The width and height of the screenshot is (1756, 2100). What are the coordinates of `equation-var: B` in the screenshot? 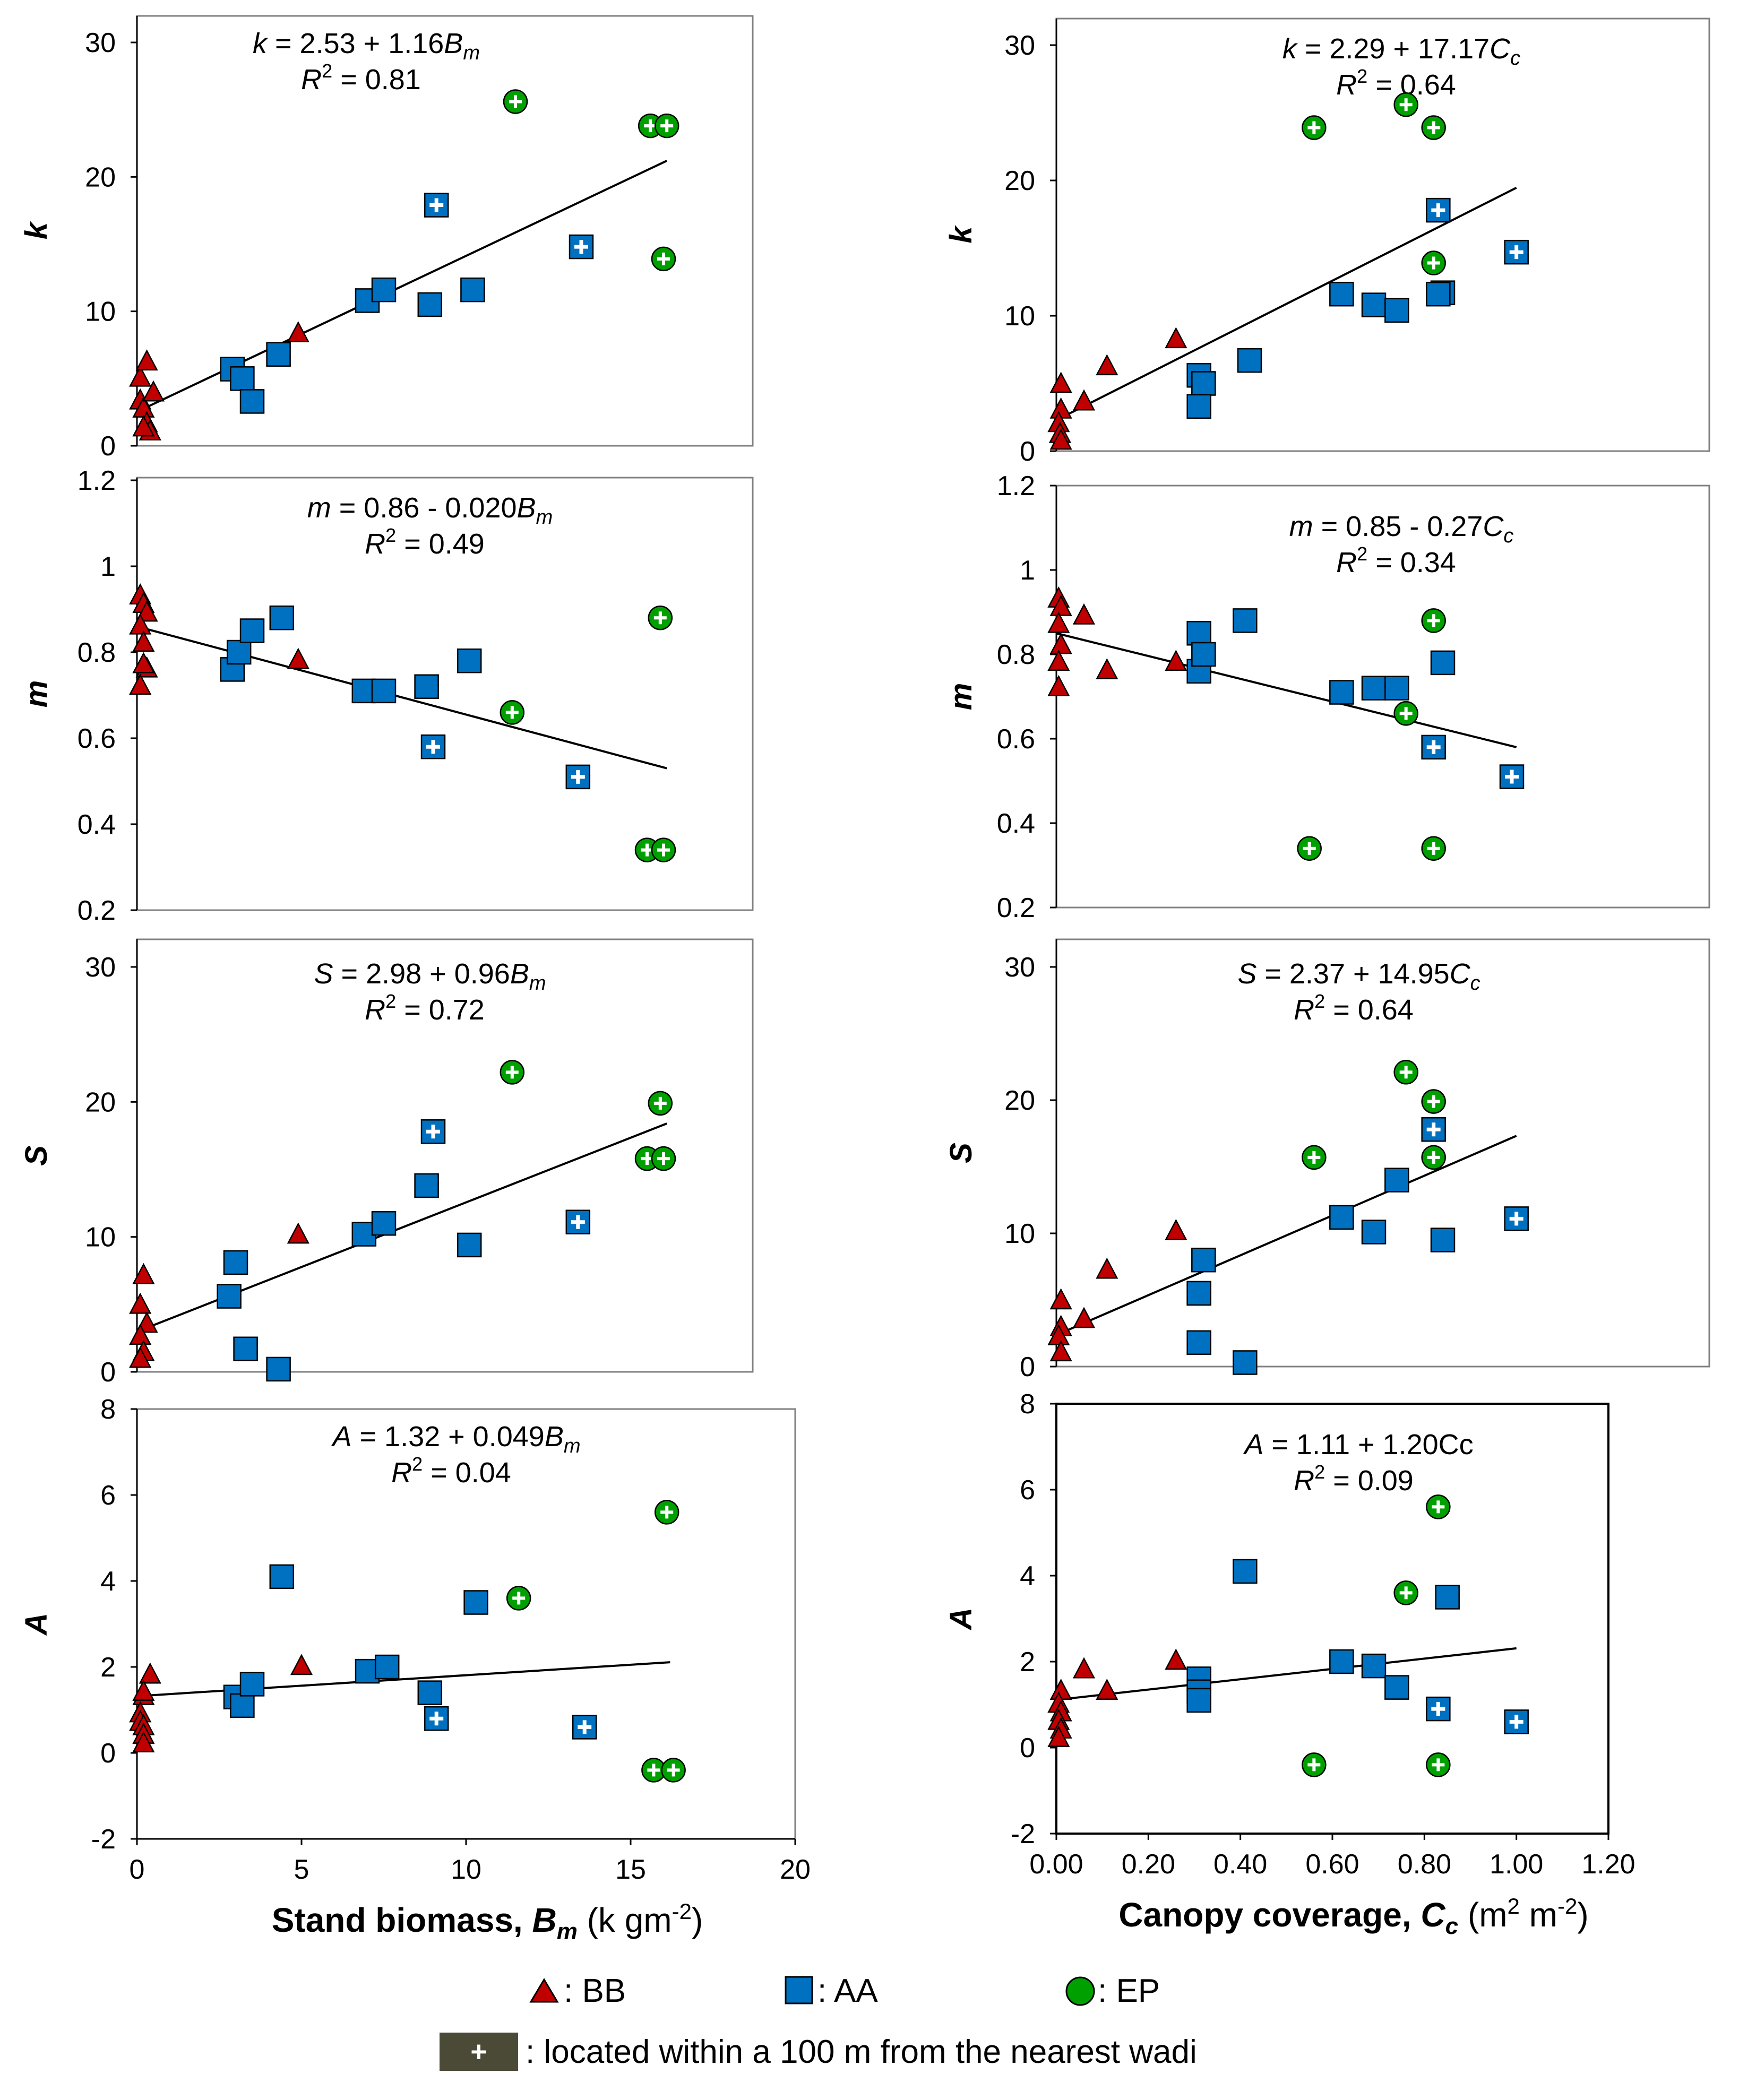 It's located at (453, 44).